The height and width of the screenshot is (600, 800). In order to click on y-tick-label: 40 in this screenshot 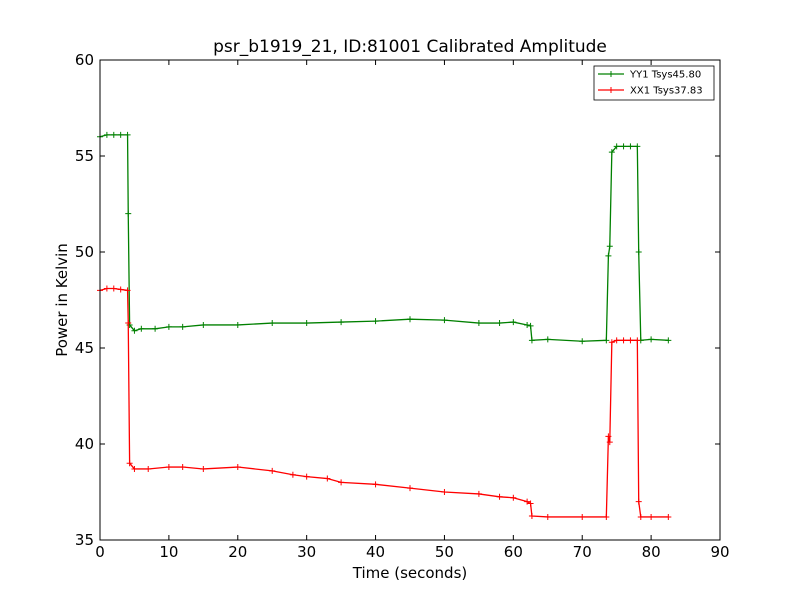, I will do `click(84, 444)`.